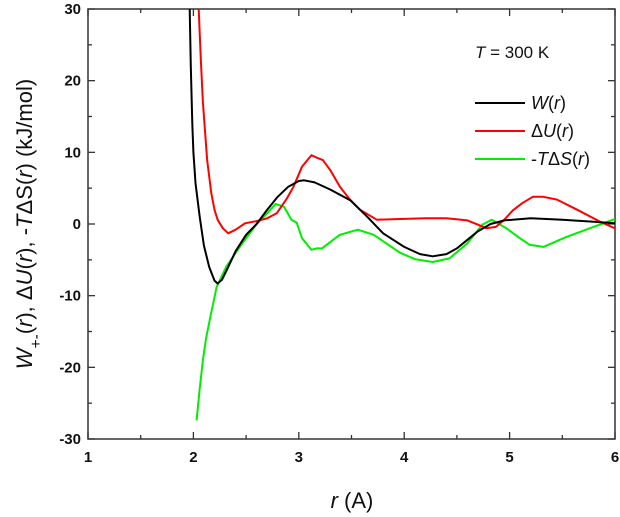 The width and height of the screenshot is (620, 517). What do you see at coordinates (566, 159) in the screenshot?
I see `label-part: S` at bounding box center [566, 159].